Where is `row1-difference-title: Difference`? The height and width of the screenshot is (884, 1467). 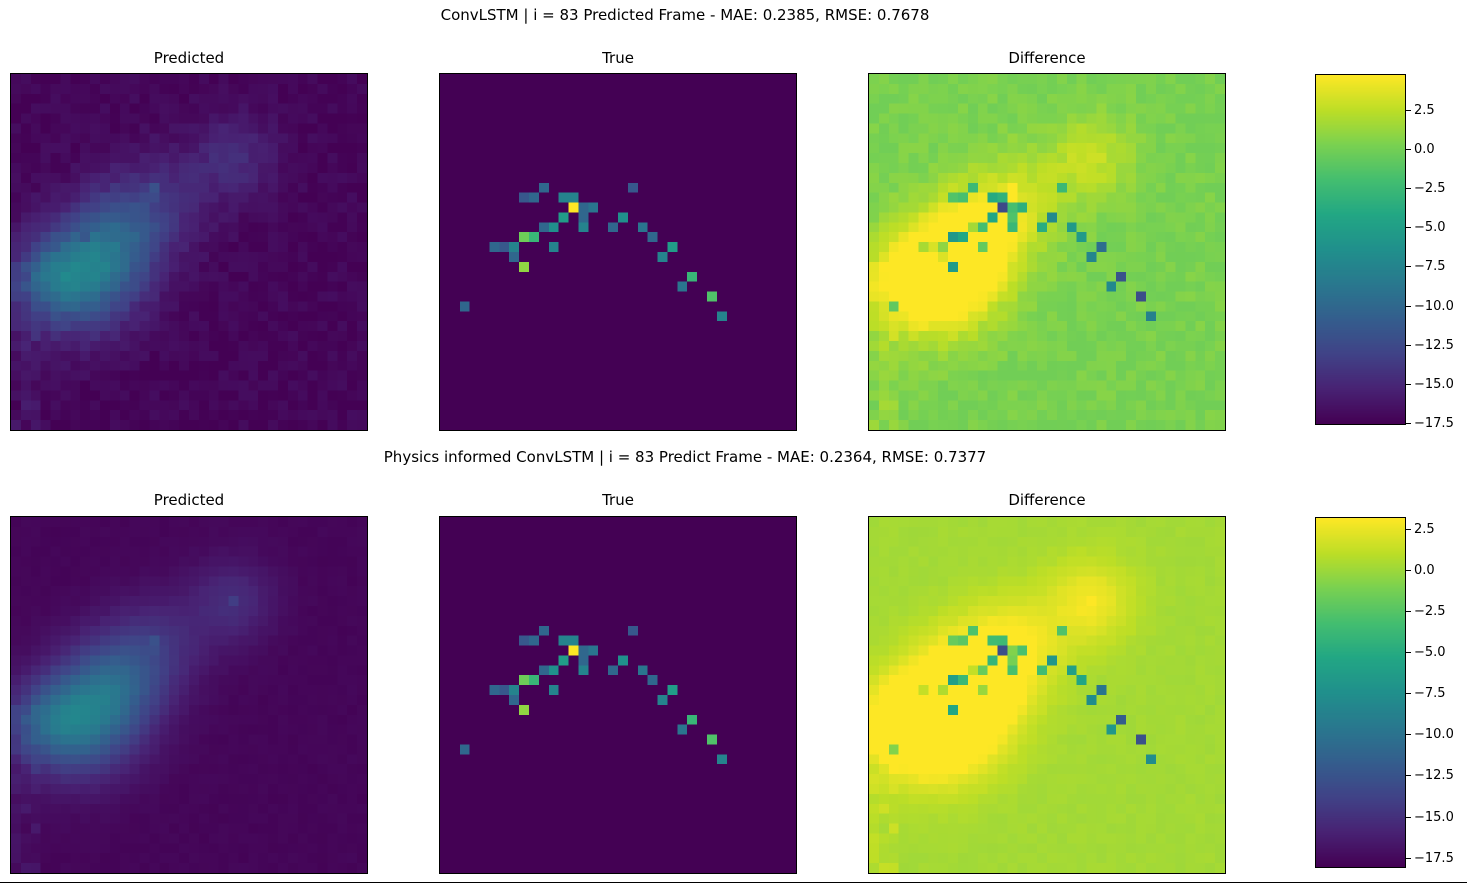 row1-difference-title: Difference is located at coordinates (1047, 58).